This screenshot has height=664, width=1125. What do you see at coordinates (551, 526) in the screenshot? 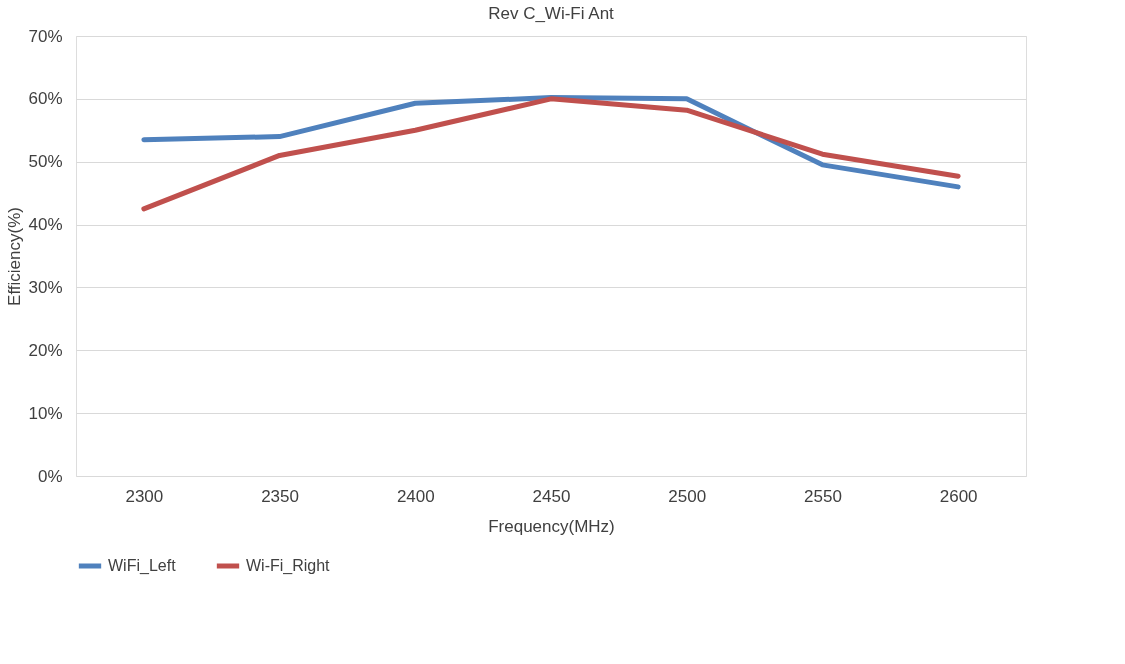
I see `x-axis-title: Frequency(MHz)` at bounding box center [551, 526].